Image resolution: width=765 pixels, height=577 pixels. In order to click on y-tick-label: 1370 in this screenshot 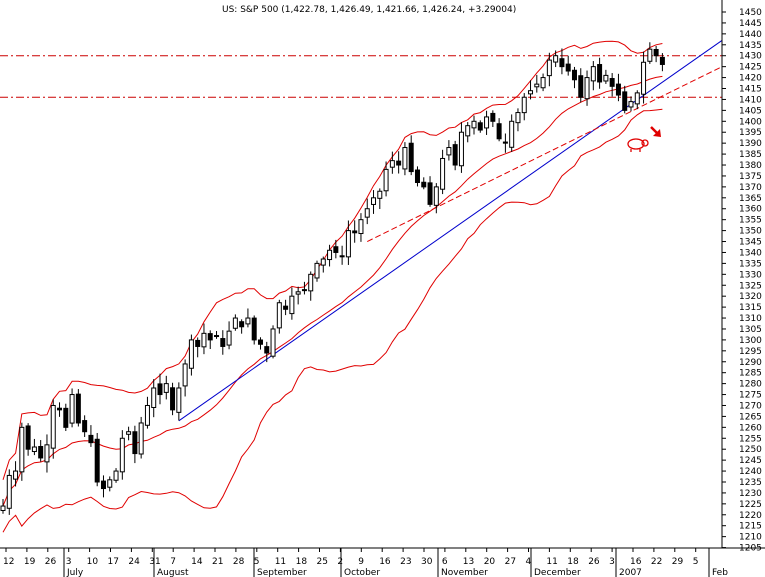, I will do `click(750, 188)`.